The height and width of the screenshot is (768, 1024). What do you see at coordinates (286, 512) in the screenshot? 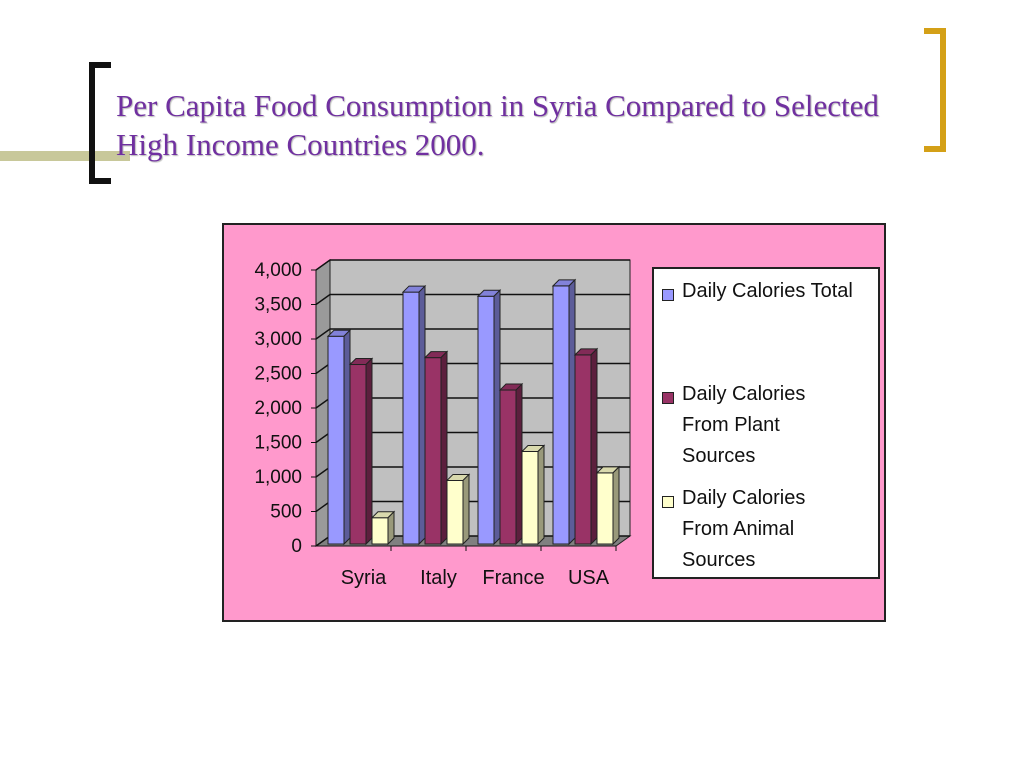
I see `y-tick-label: 500` at bounding box center [286, 512].